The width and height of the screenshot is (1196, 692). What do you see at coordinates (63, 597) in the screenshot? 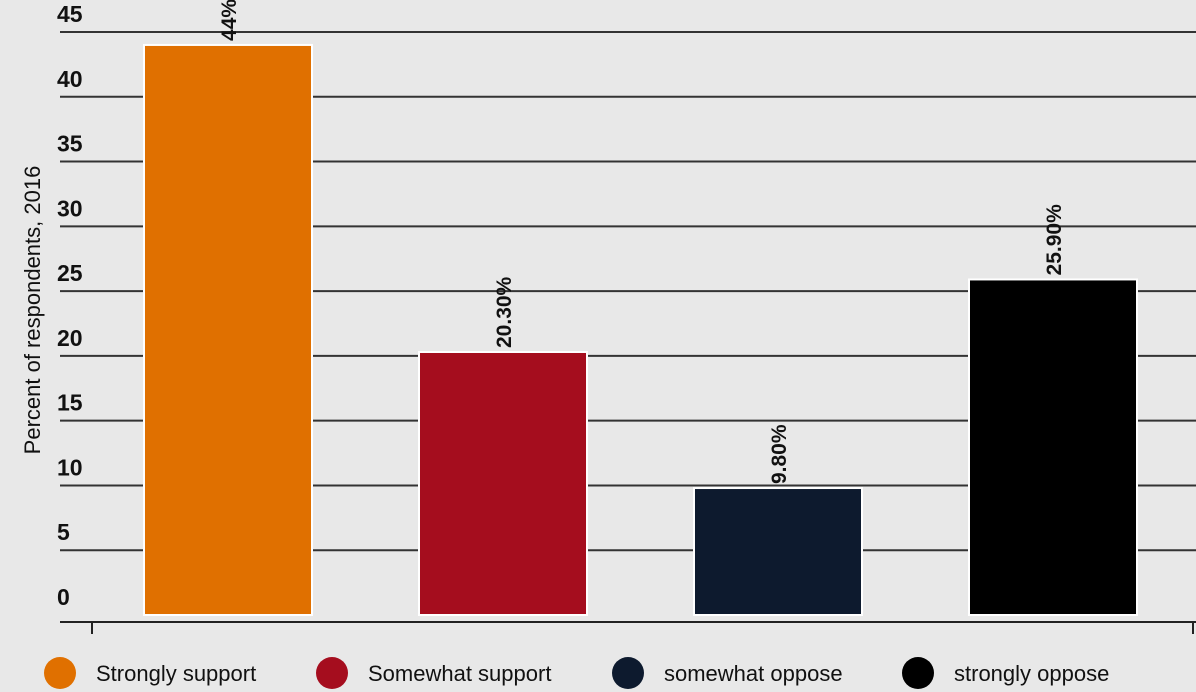
I see `y-tick-label-0: 0` at bounding box center [63, 597].